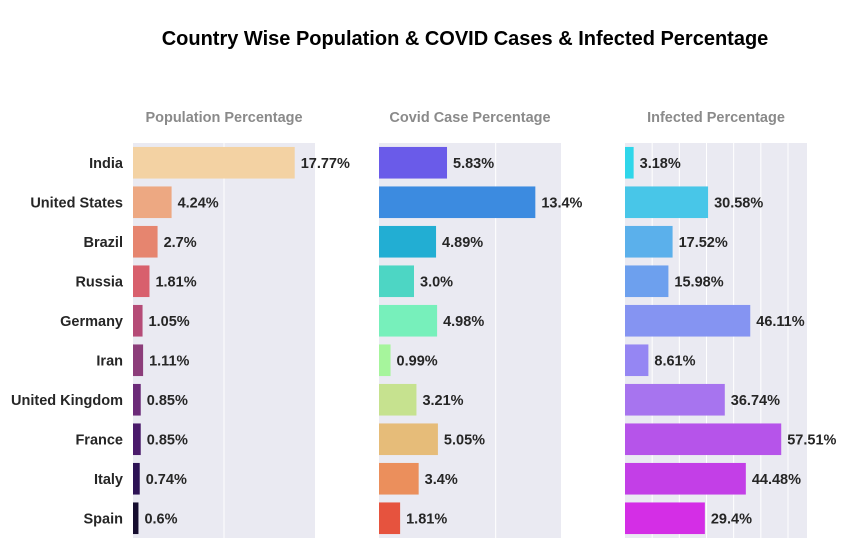 This screenshot has height=544, width=858. Describe the element at coordinates (462, 243) in the screenshot. I see `value-label: 4.89%` at that location.